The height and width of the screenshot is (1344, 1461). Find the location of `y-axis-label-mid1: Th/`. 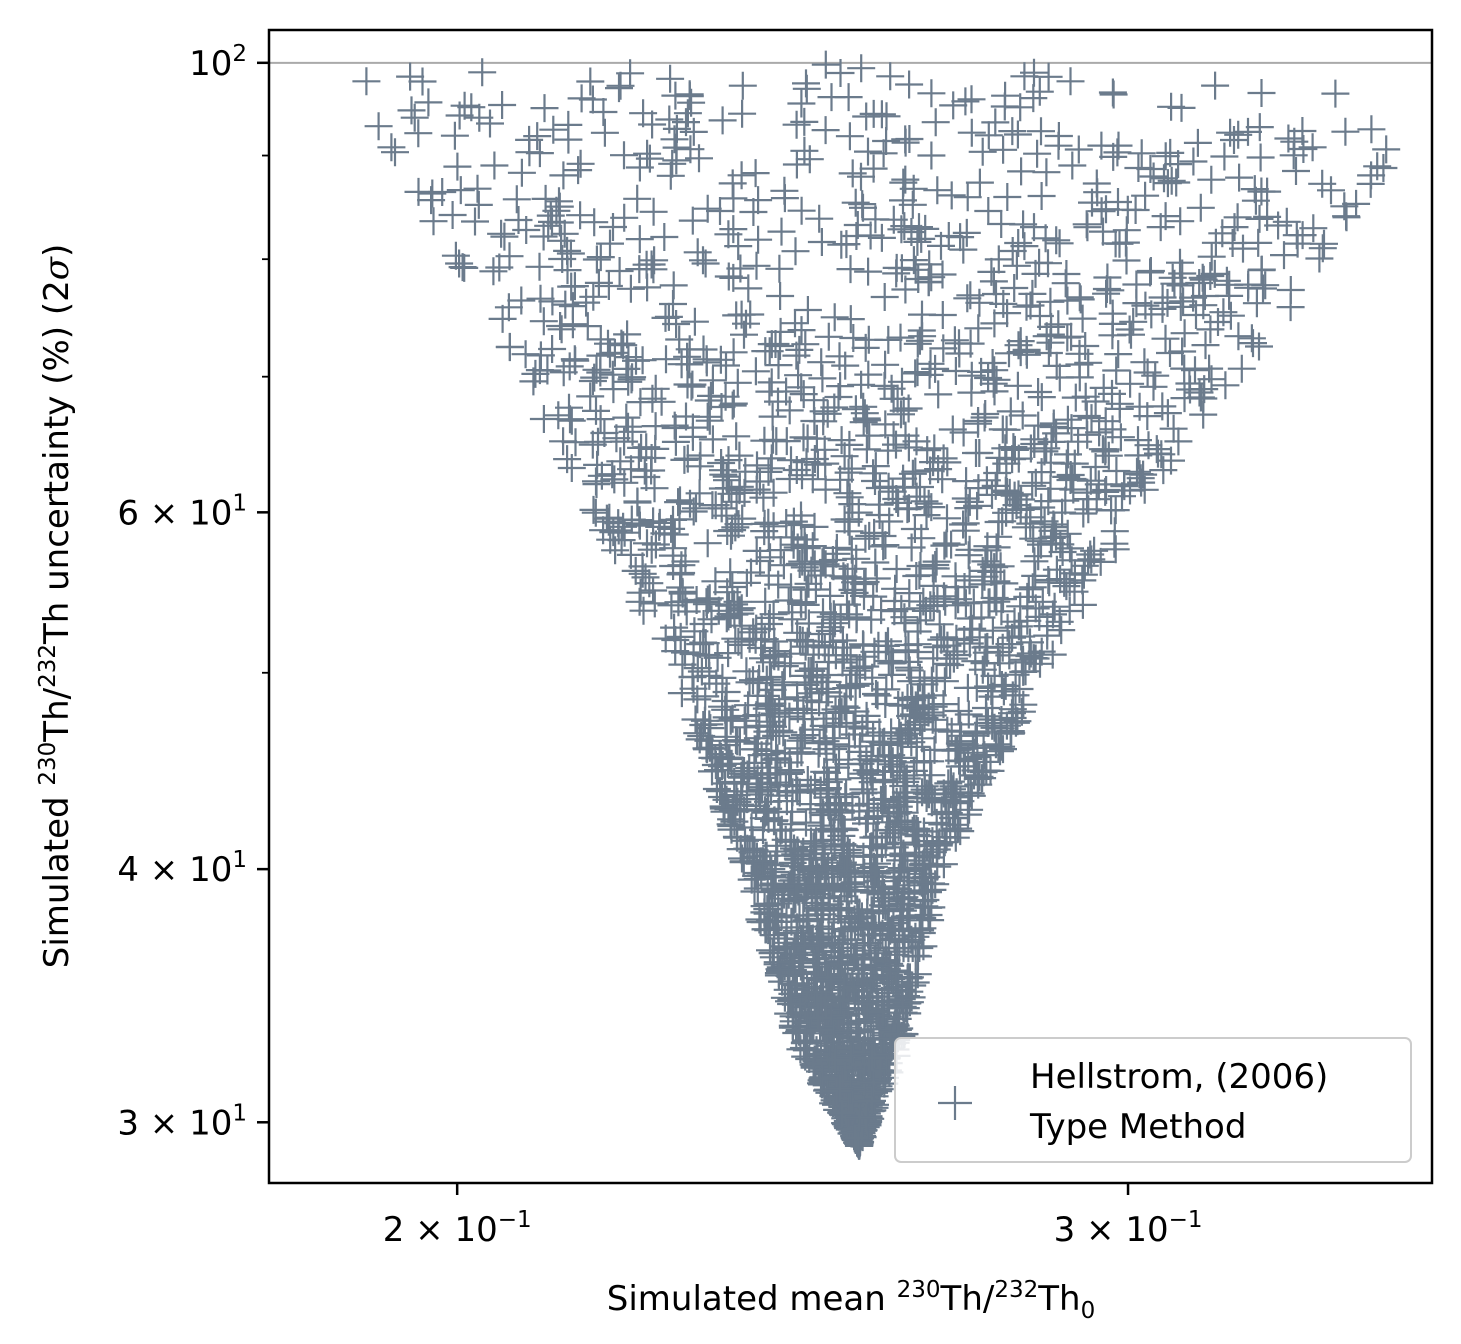

y-axis-label-mid1: Th/ is located at coordinates (57, 714).